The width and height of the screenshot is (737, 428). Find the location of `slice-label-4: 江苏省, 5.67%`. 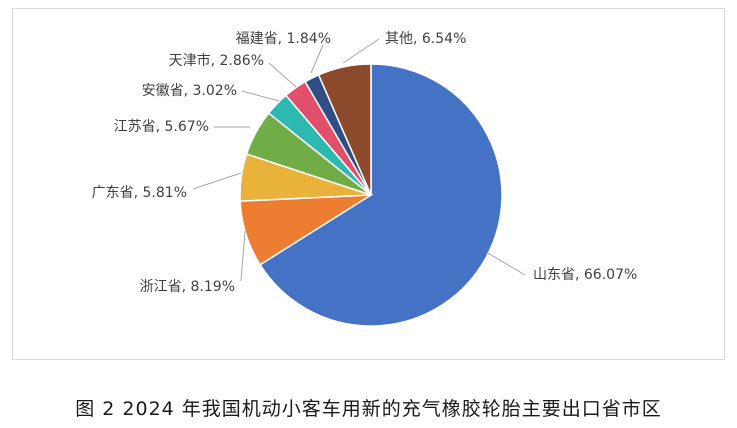

slice-label-4: 江苏省, 5.67% is located at coordinates (161, 127).